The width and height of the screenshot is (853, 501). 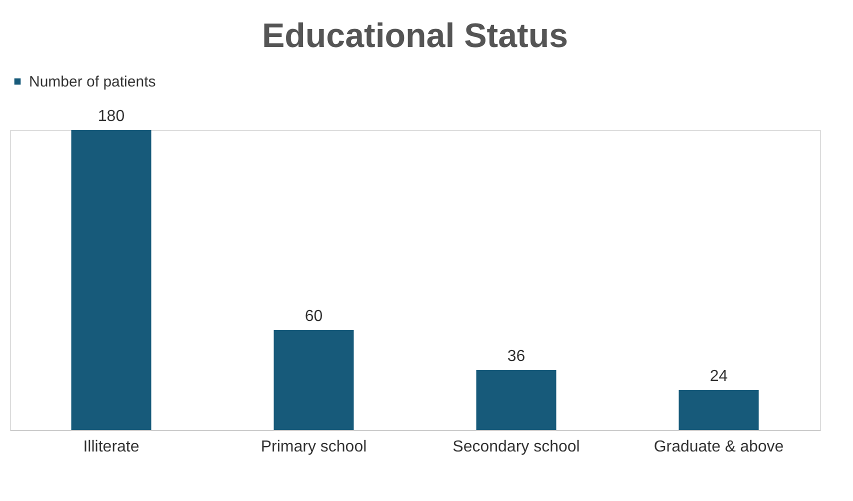 What do you see at coordinates (719, 447) in the screenshot?
I see `x-tick-label: Graduate & above` at bounding box center [719, 447].